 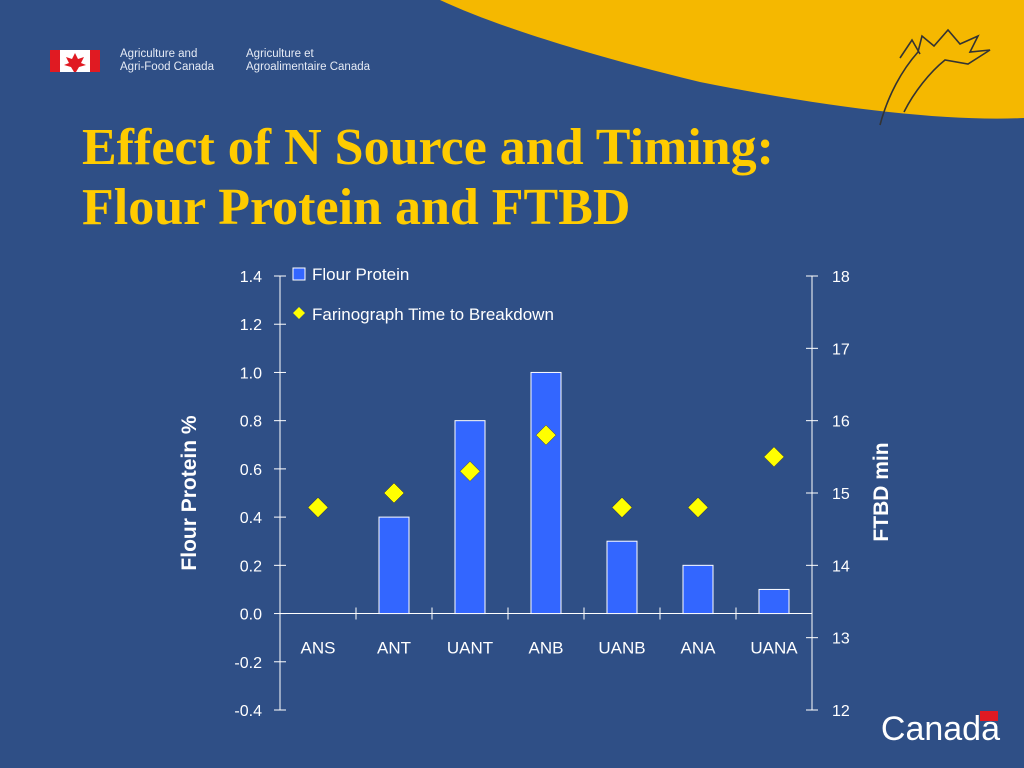 What do you see at coordinates (159, 54) in the screenshot?
I see `org-en-line-1: Agriculture and` at bounding box center [159, 54].